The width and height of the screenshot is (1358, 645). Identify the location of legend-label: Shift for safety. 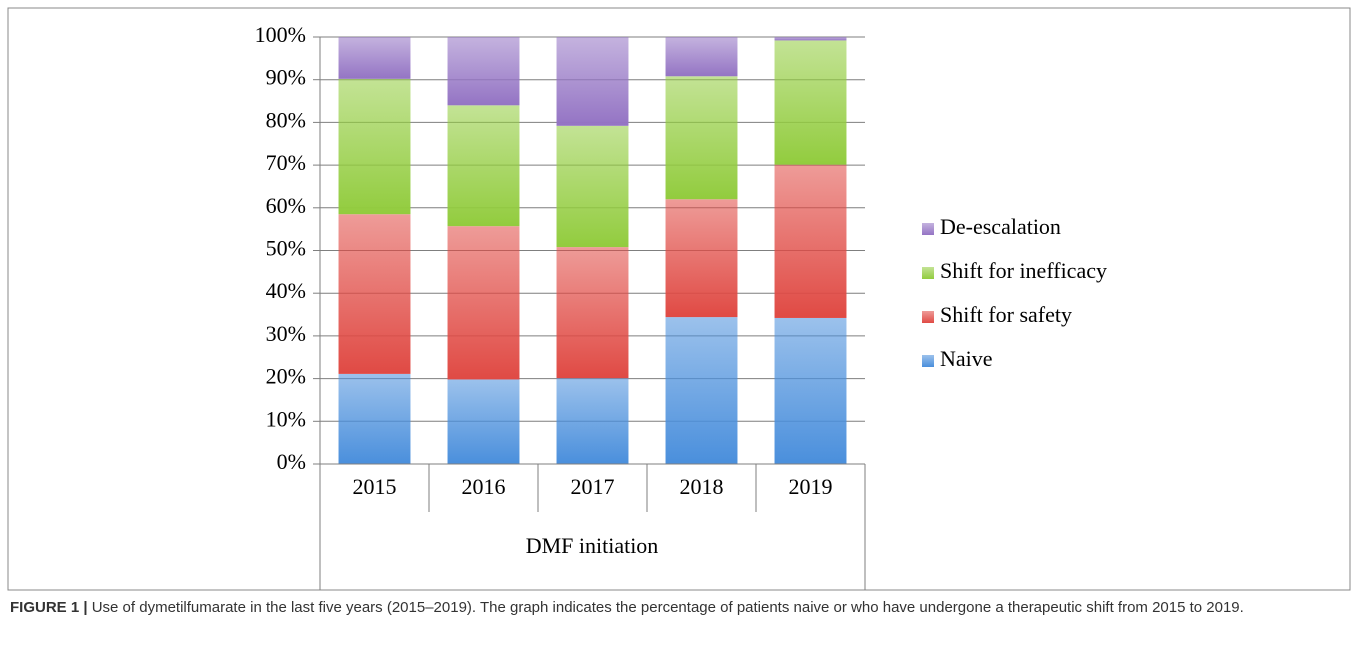
(1006, 314).